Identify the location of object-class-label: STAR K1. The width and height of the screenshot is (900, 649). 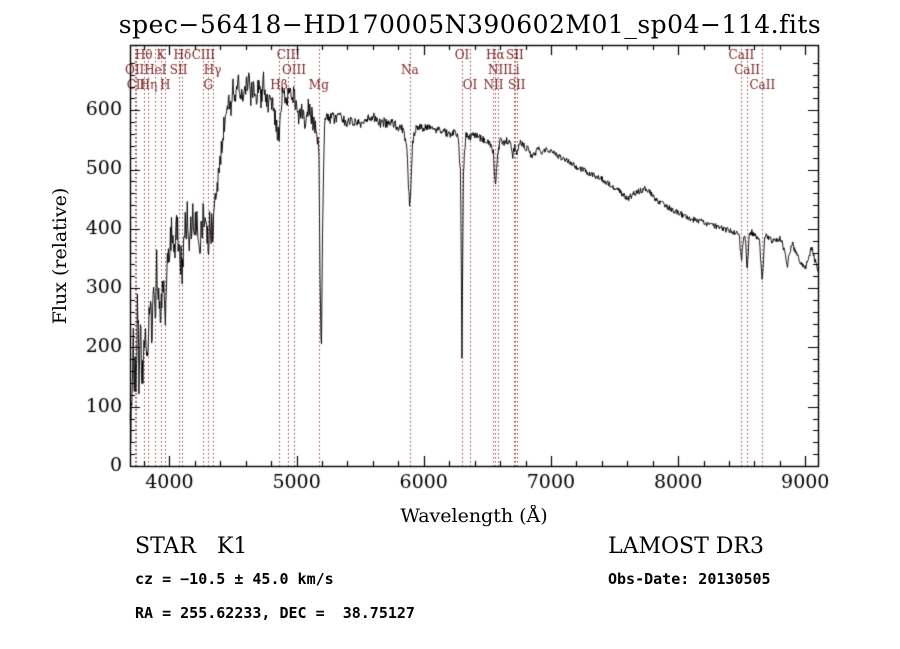
(191, 546).